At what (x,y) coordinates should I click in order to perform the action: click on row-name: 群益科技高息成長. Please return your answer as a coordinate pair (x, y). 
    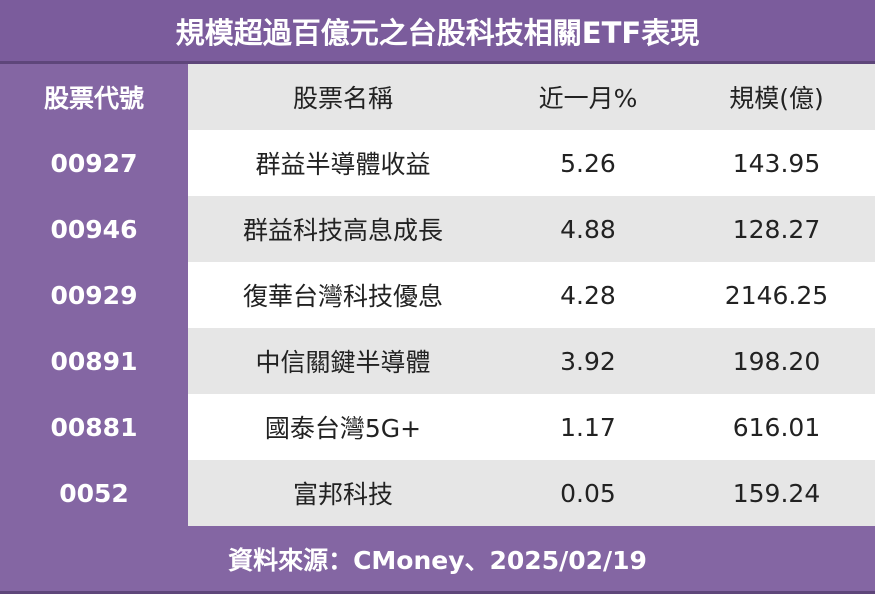
    Looking at the image, I should click on (342, 230).